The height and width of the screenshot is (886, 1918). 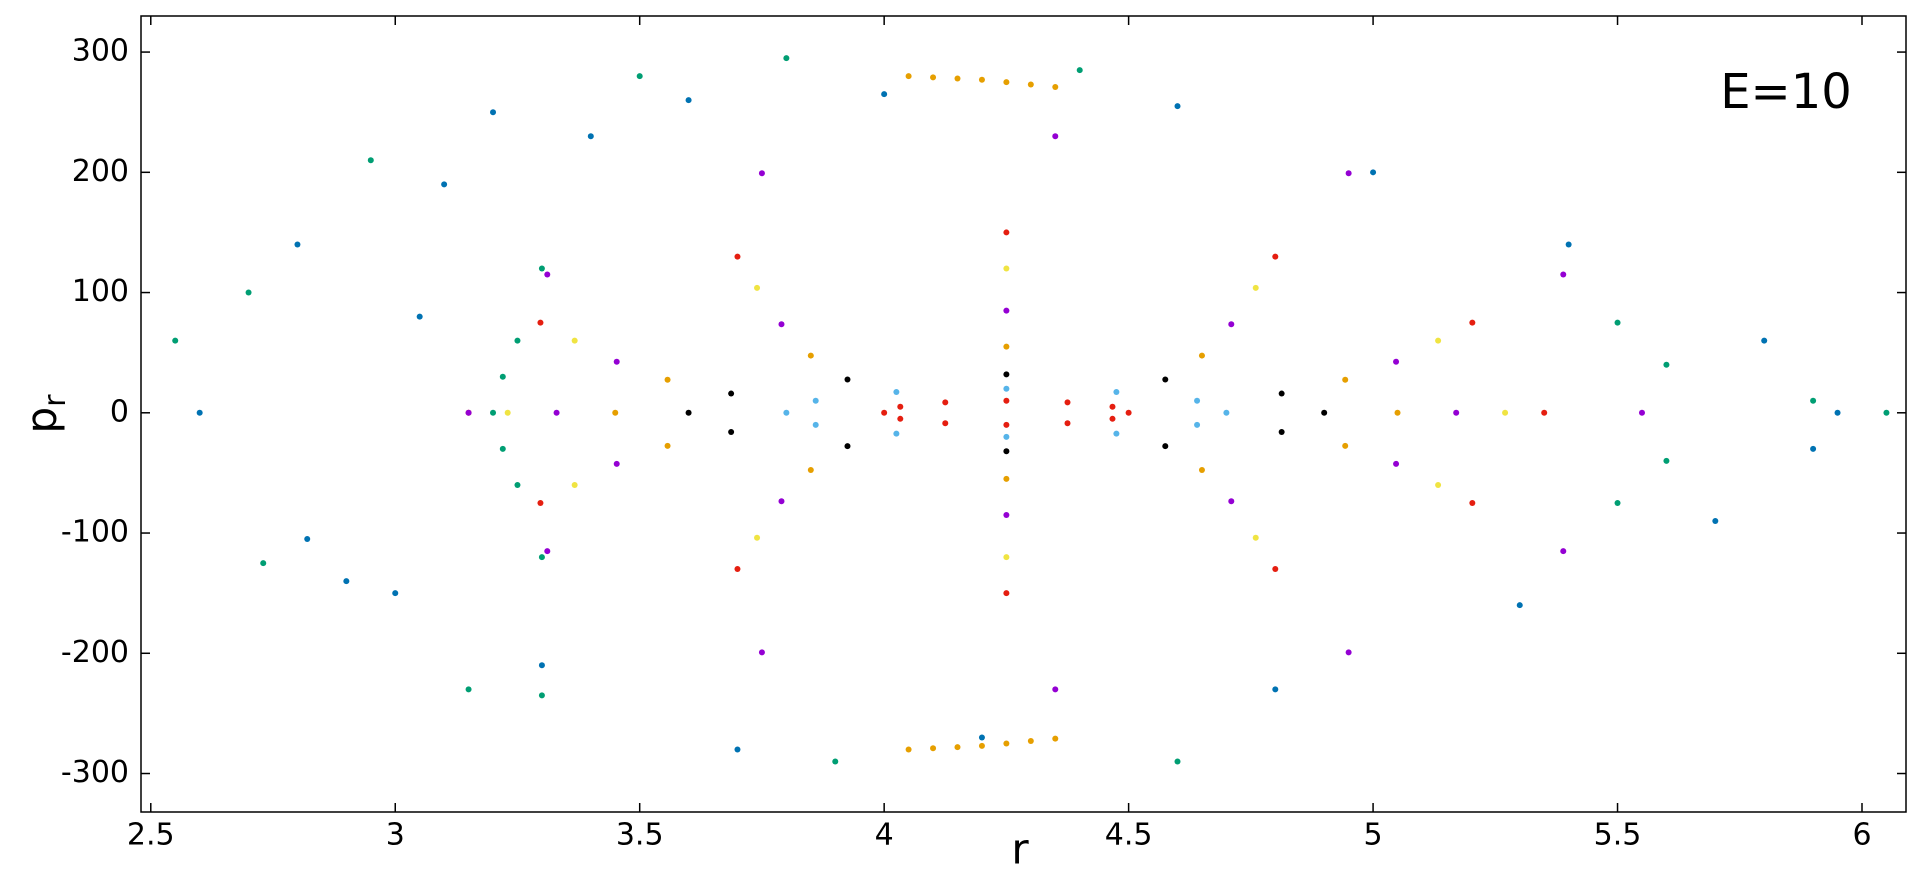 What do you see at coordinates (95, 652) in the screenshot?
I see `y-tick-label: -200` at bounding box center [95, 652].